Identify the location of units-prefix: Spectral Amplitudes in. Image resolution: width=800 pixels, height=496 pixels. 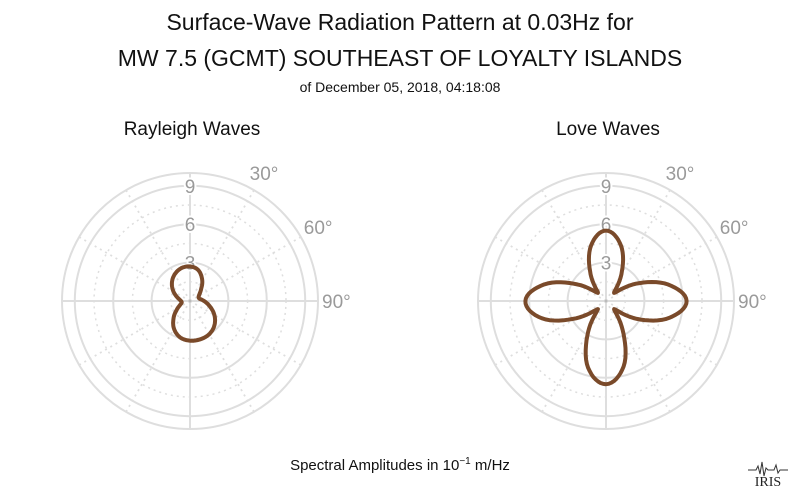
(366, 465).